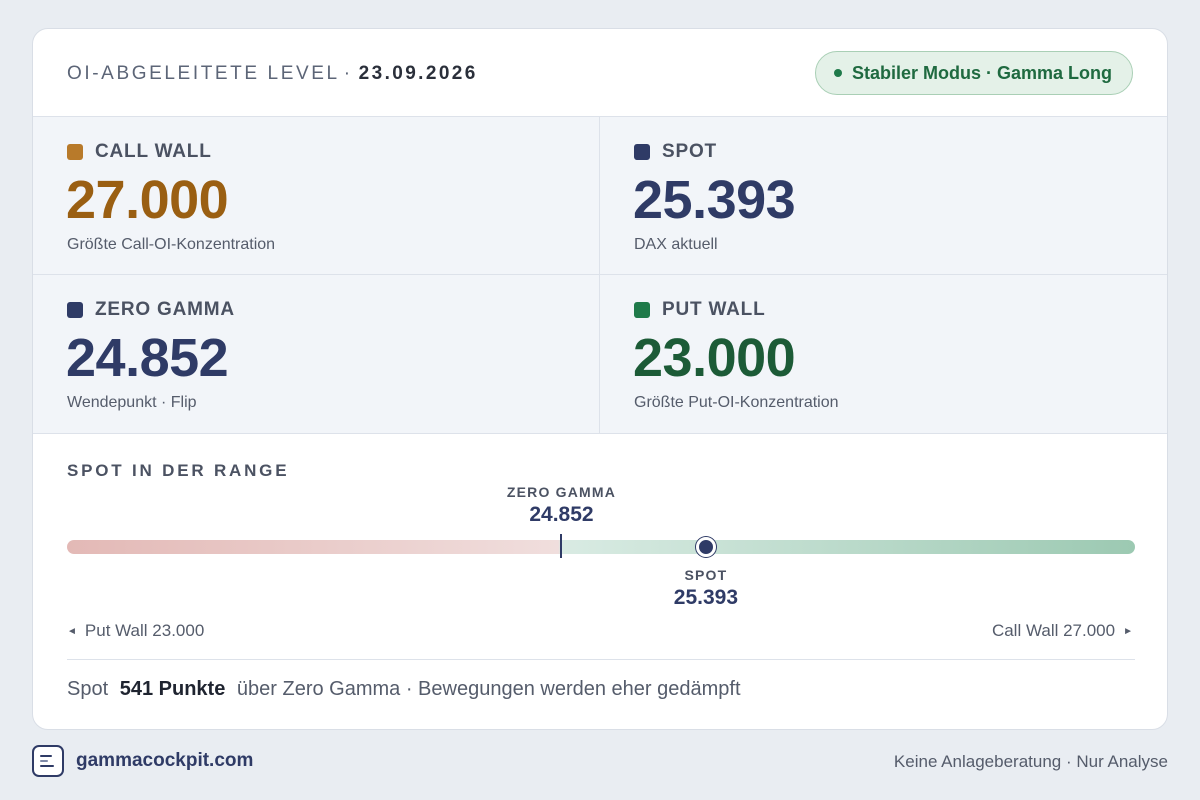 This screenshot has height=800, width=1200. Describe the element at coordinates (714, 200) in the screenshot. I see `level-value: 25.393` at that location.